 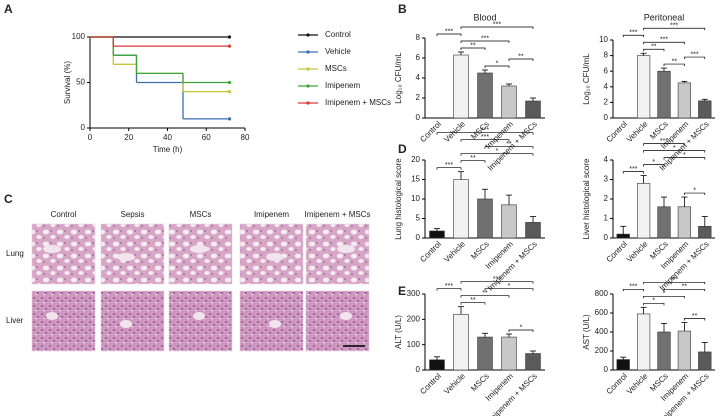 What do you see at coordinates (398, 78) in the screenshot?
I see `y-axis-label: Log₁₀ CFU/mL` at bounding box center [398, 78].